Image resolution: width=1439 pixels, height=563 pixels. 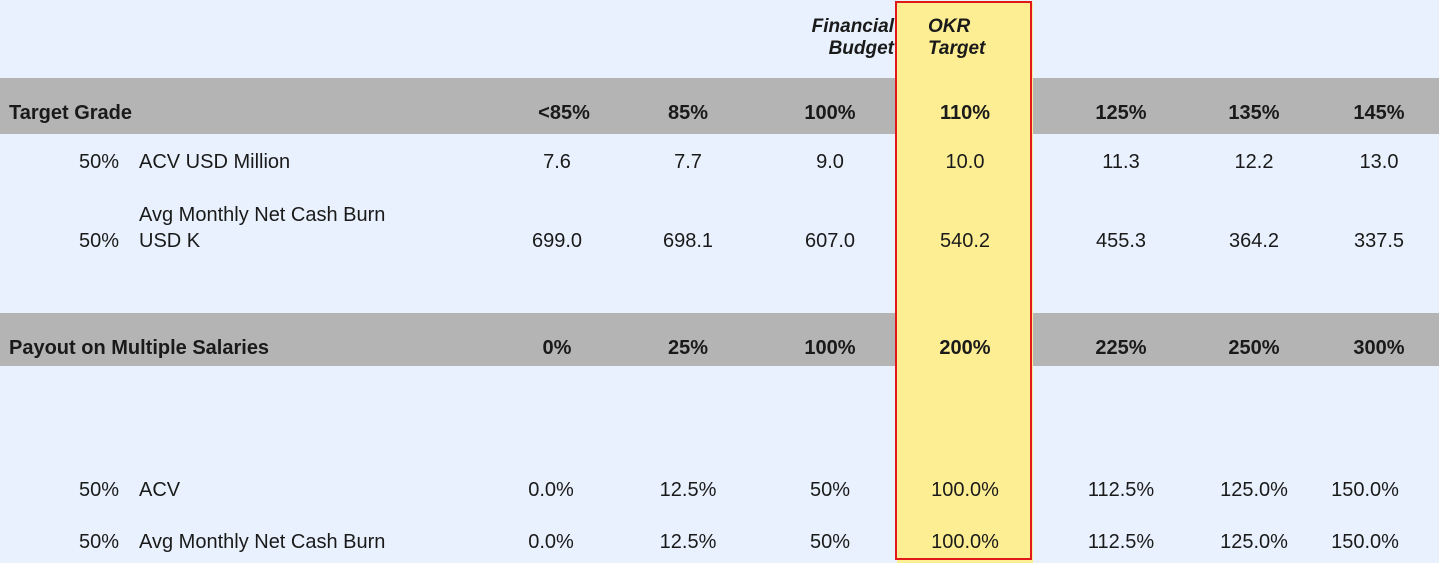 What do you see at coordinates (719, 339) in the screenshot?
I see `payout-band` at bounding box center [719, 339].